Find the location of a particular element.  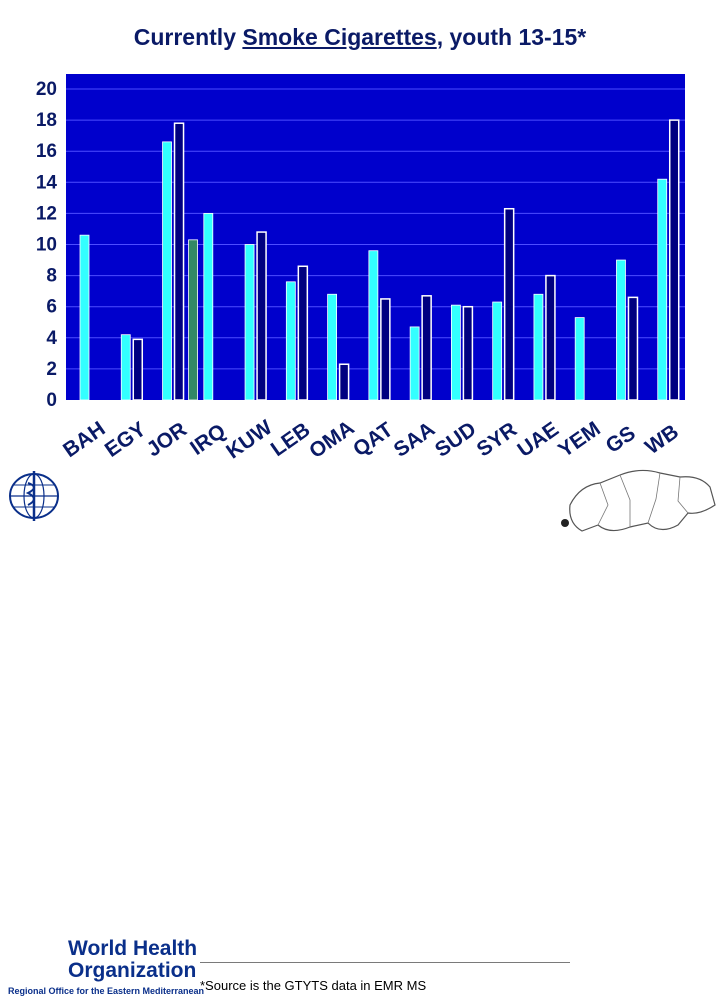

bar-series1-yem is located at coordinates (579, 359).